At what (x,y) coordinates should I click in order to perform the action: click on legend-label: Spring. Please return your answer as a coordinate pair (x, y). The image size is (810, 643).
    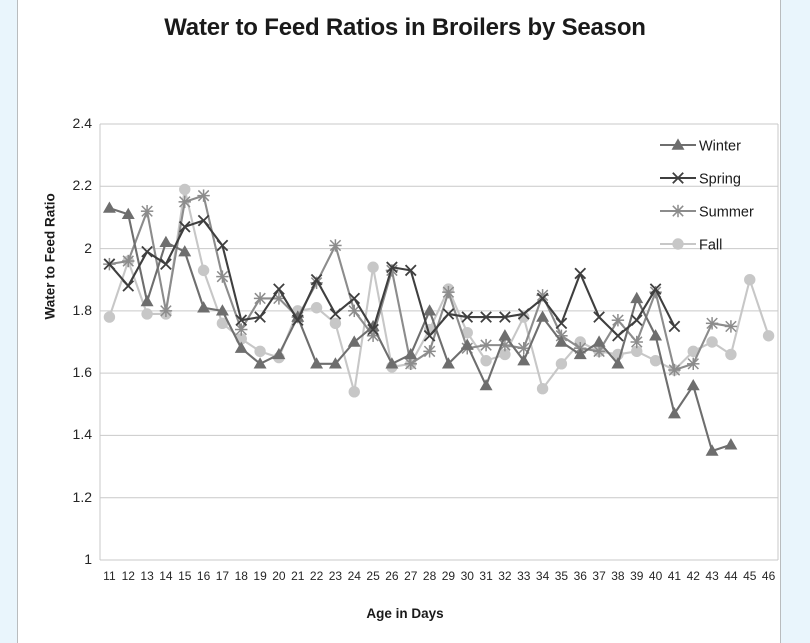
    Looking at the image, I should click on (720, 180).